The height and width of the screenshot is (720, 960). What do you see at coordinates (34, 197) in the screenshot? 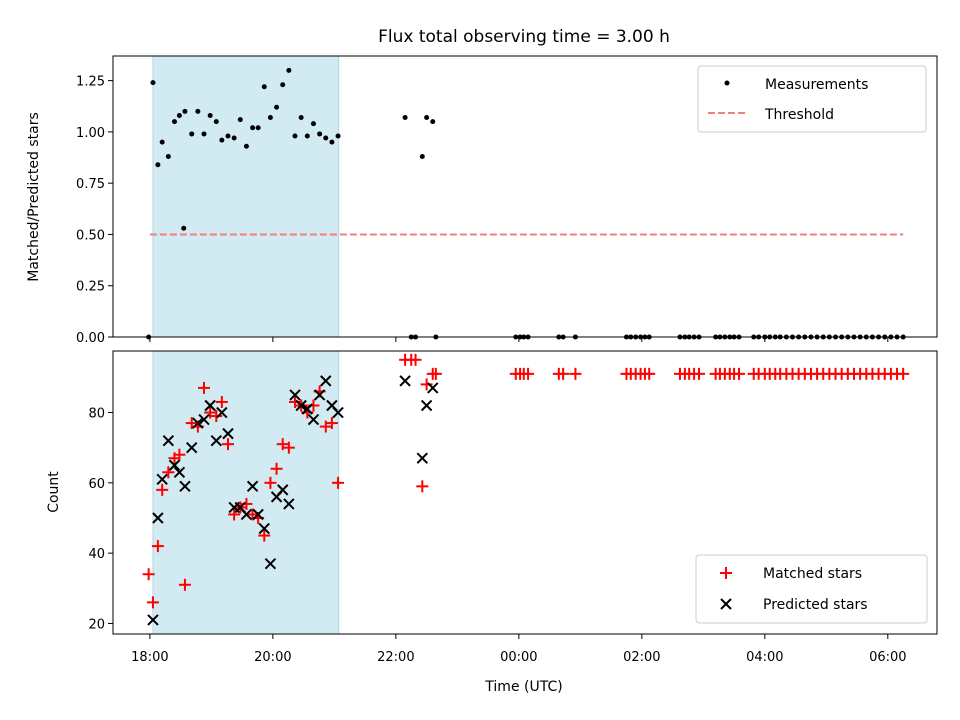
I see `ratio-y-axis-label: Matched/Predicted stars` at bounding box center [34, 197].